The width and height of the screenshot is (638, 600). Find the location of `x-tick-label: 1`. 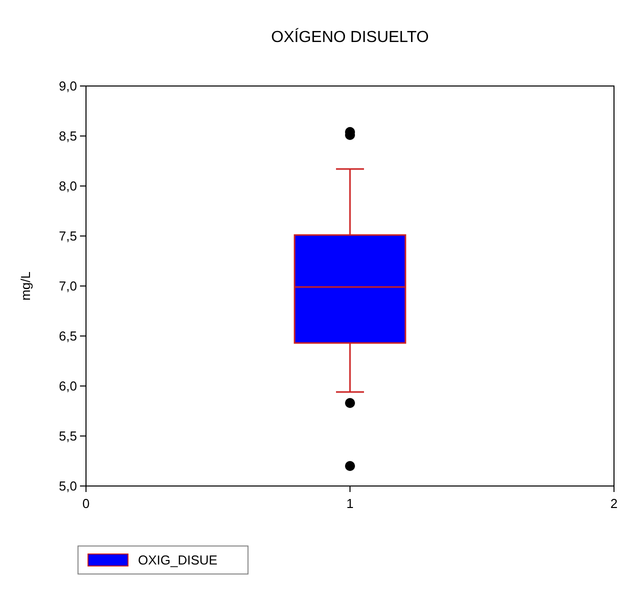

x-tick-label: 1 is located at coordinates (350, 503).